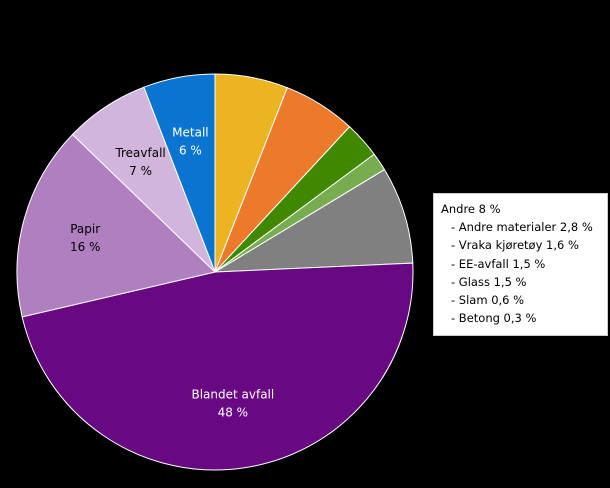 The image size is (610, 488). What do you see at coordinates (85, 247) in the screenshot?
I see `slice-value: 16 %` at bounding box center [85, 247].